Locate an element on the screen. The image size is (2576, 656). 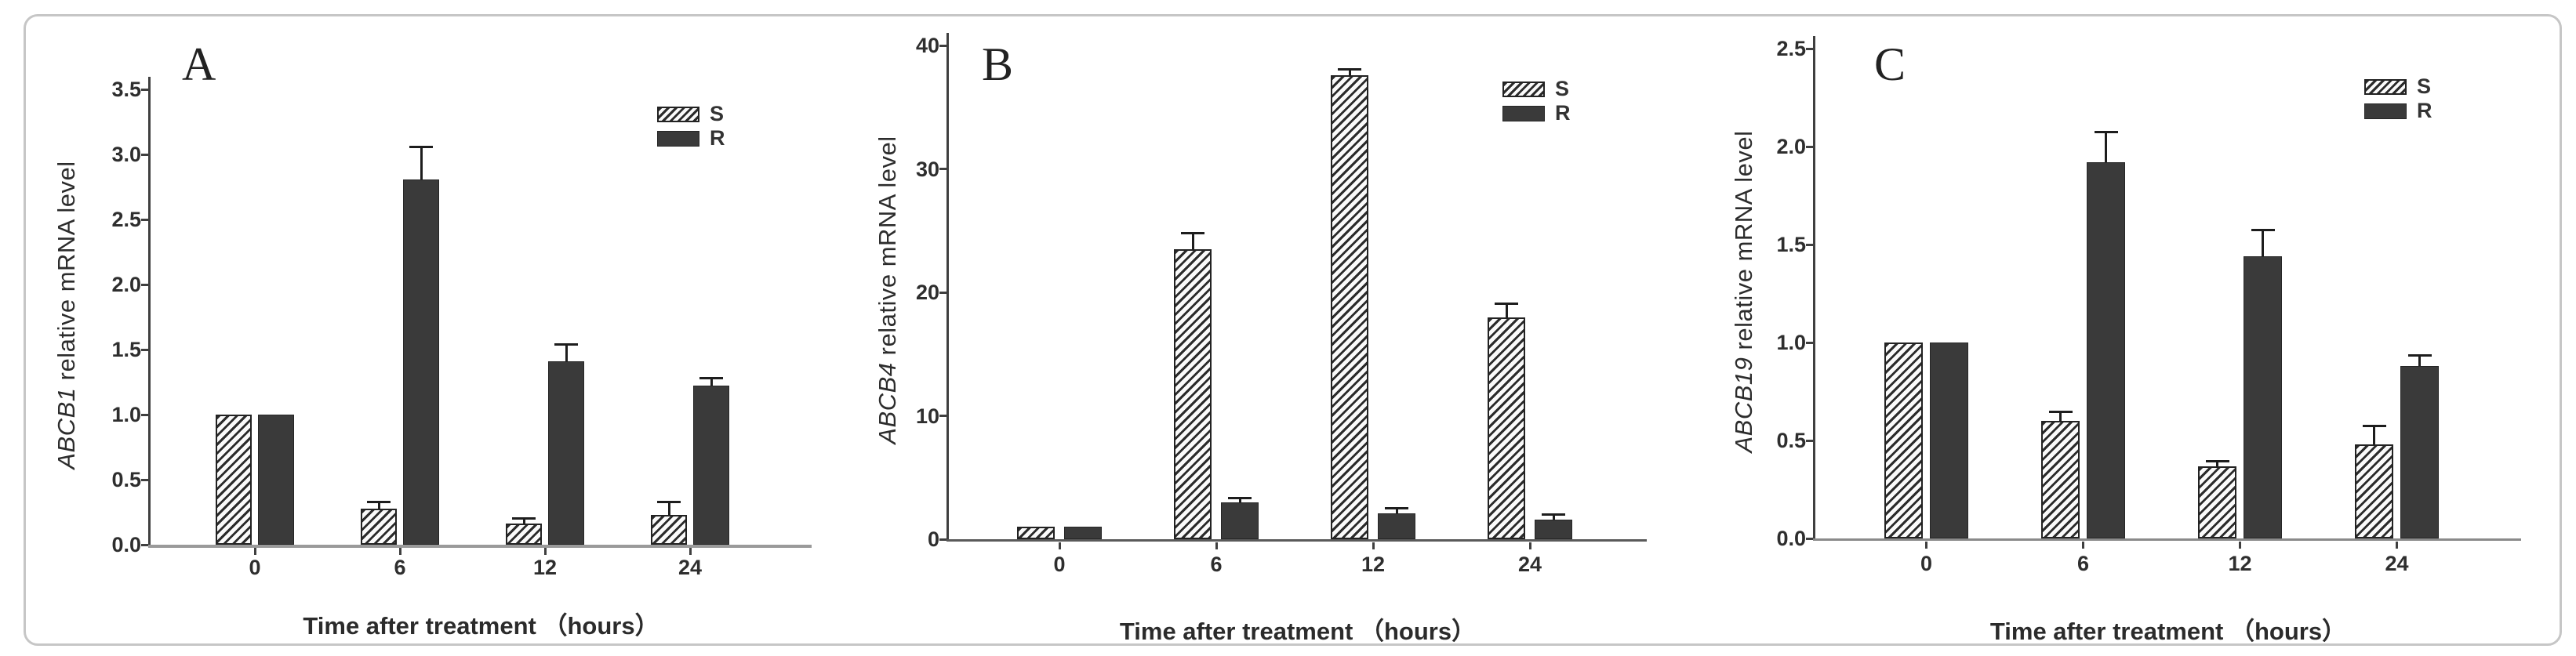
y-tick-label: 20 is located at coordinates (927, 292).